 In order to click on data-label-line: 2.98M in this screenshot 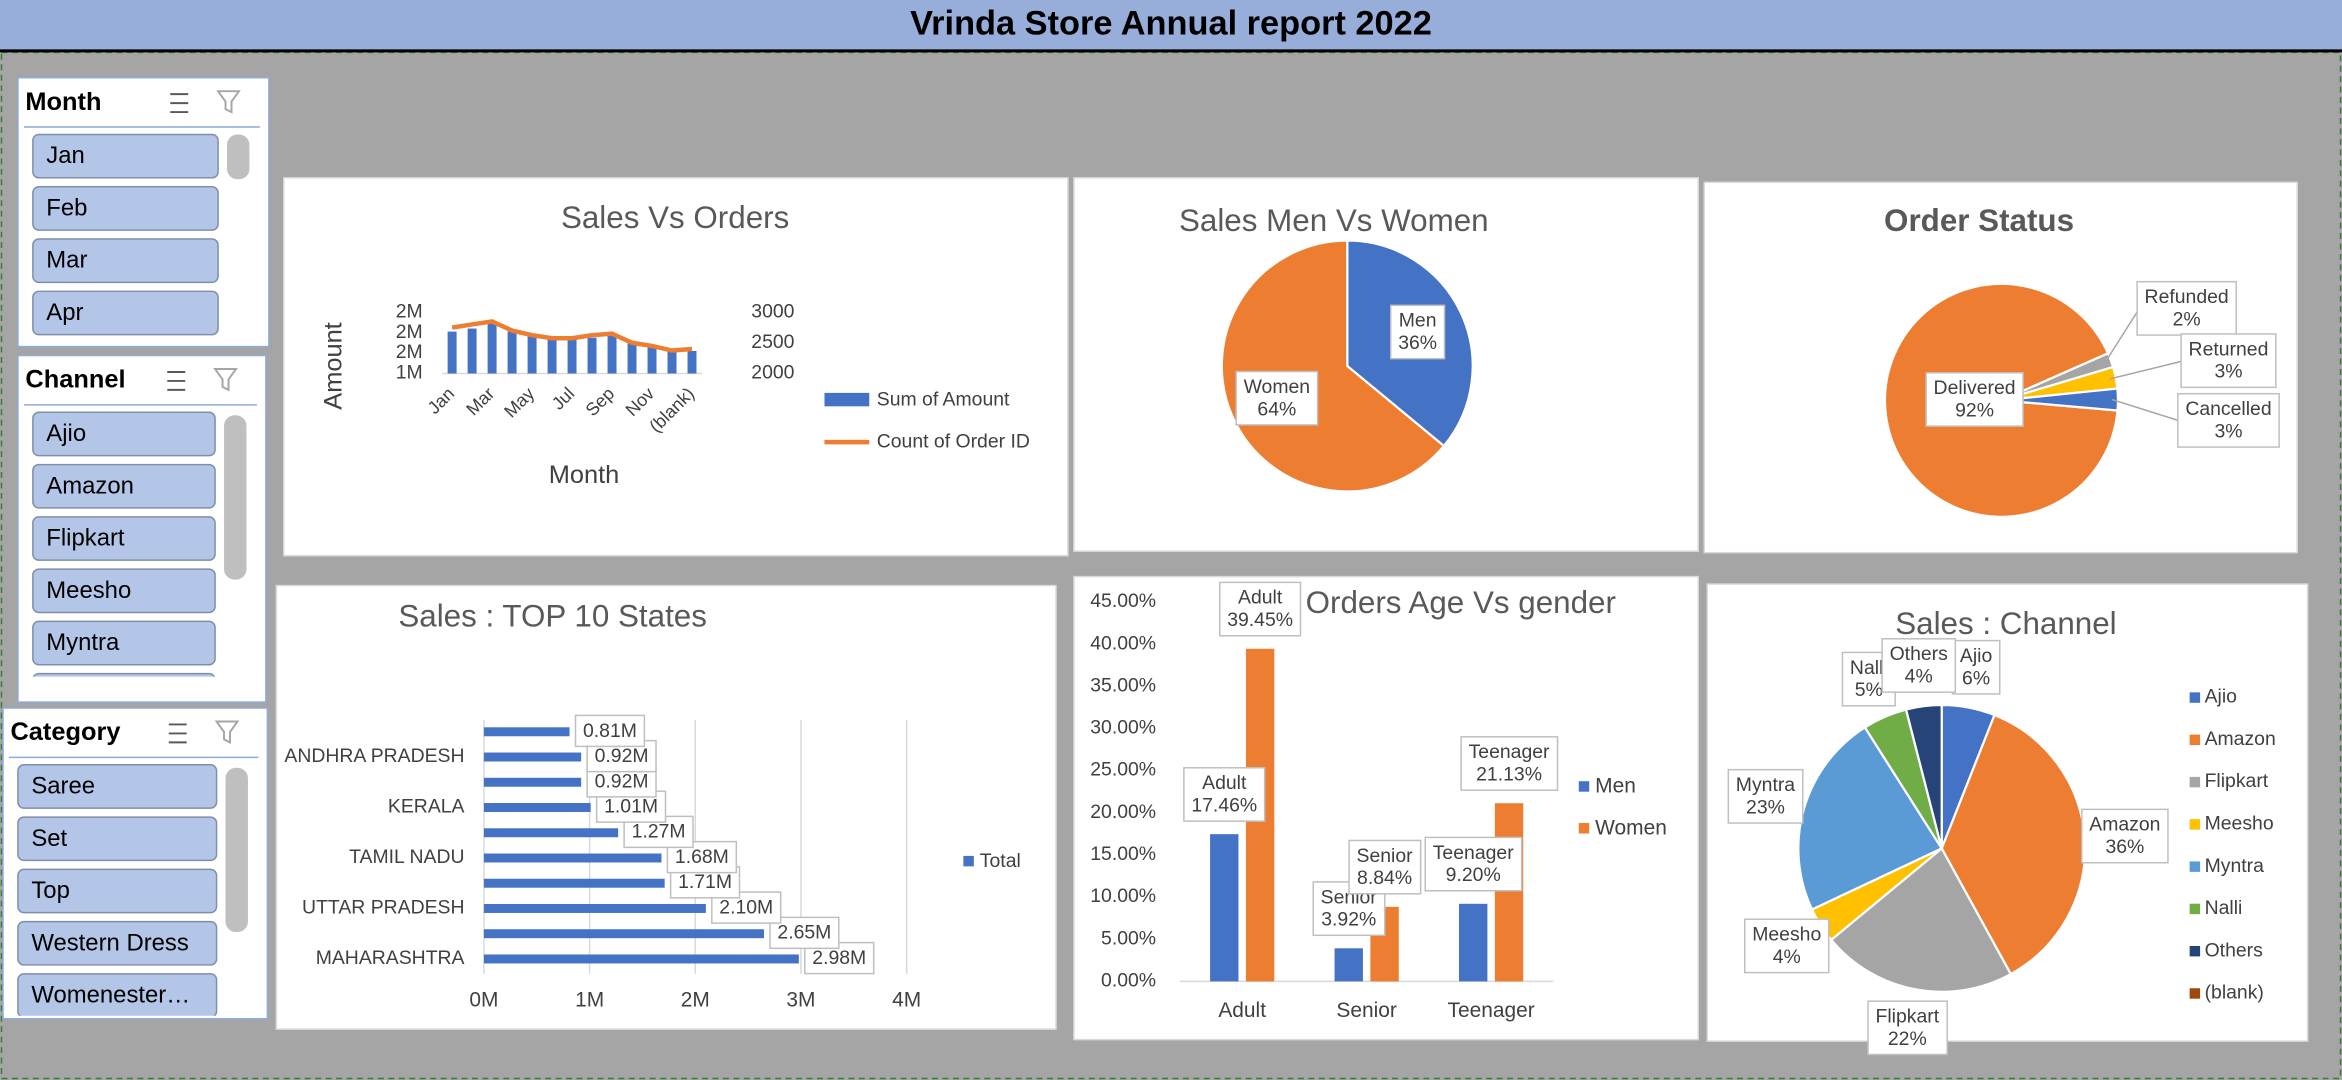, I will do `click(839, 958)`.